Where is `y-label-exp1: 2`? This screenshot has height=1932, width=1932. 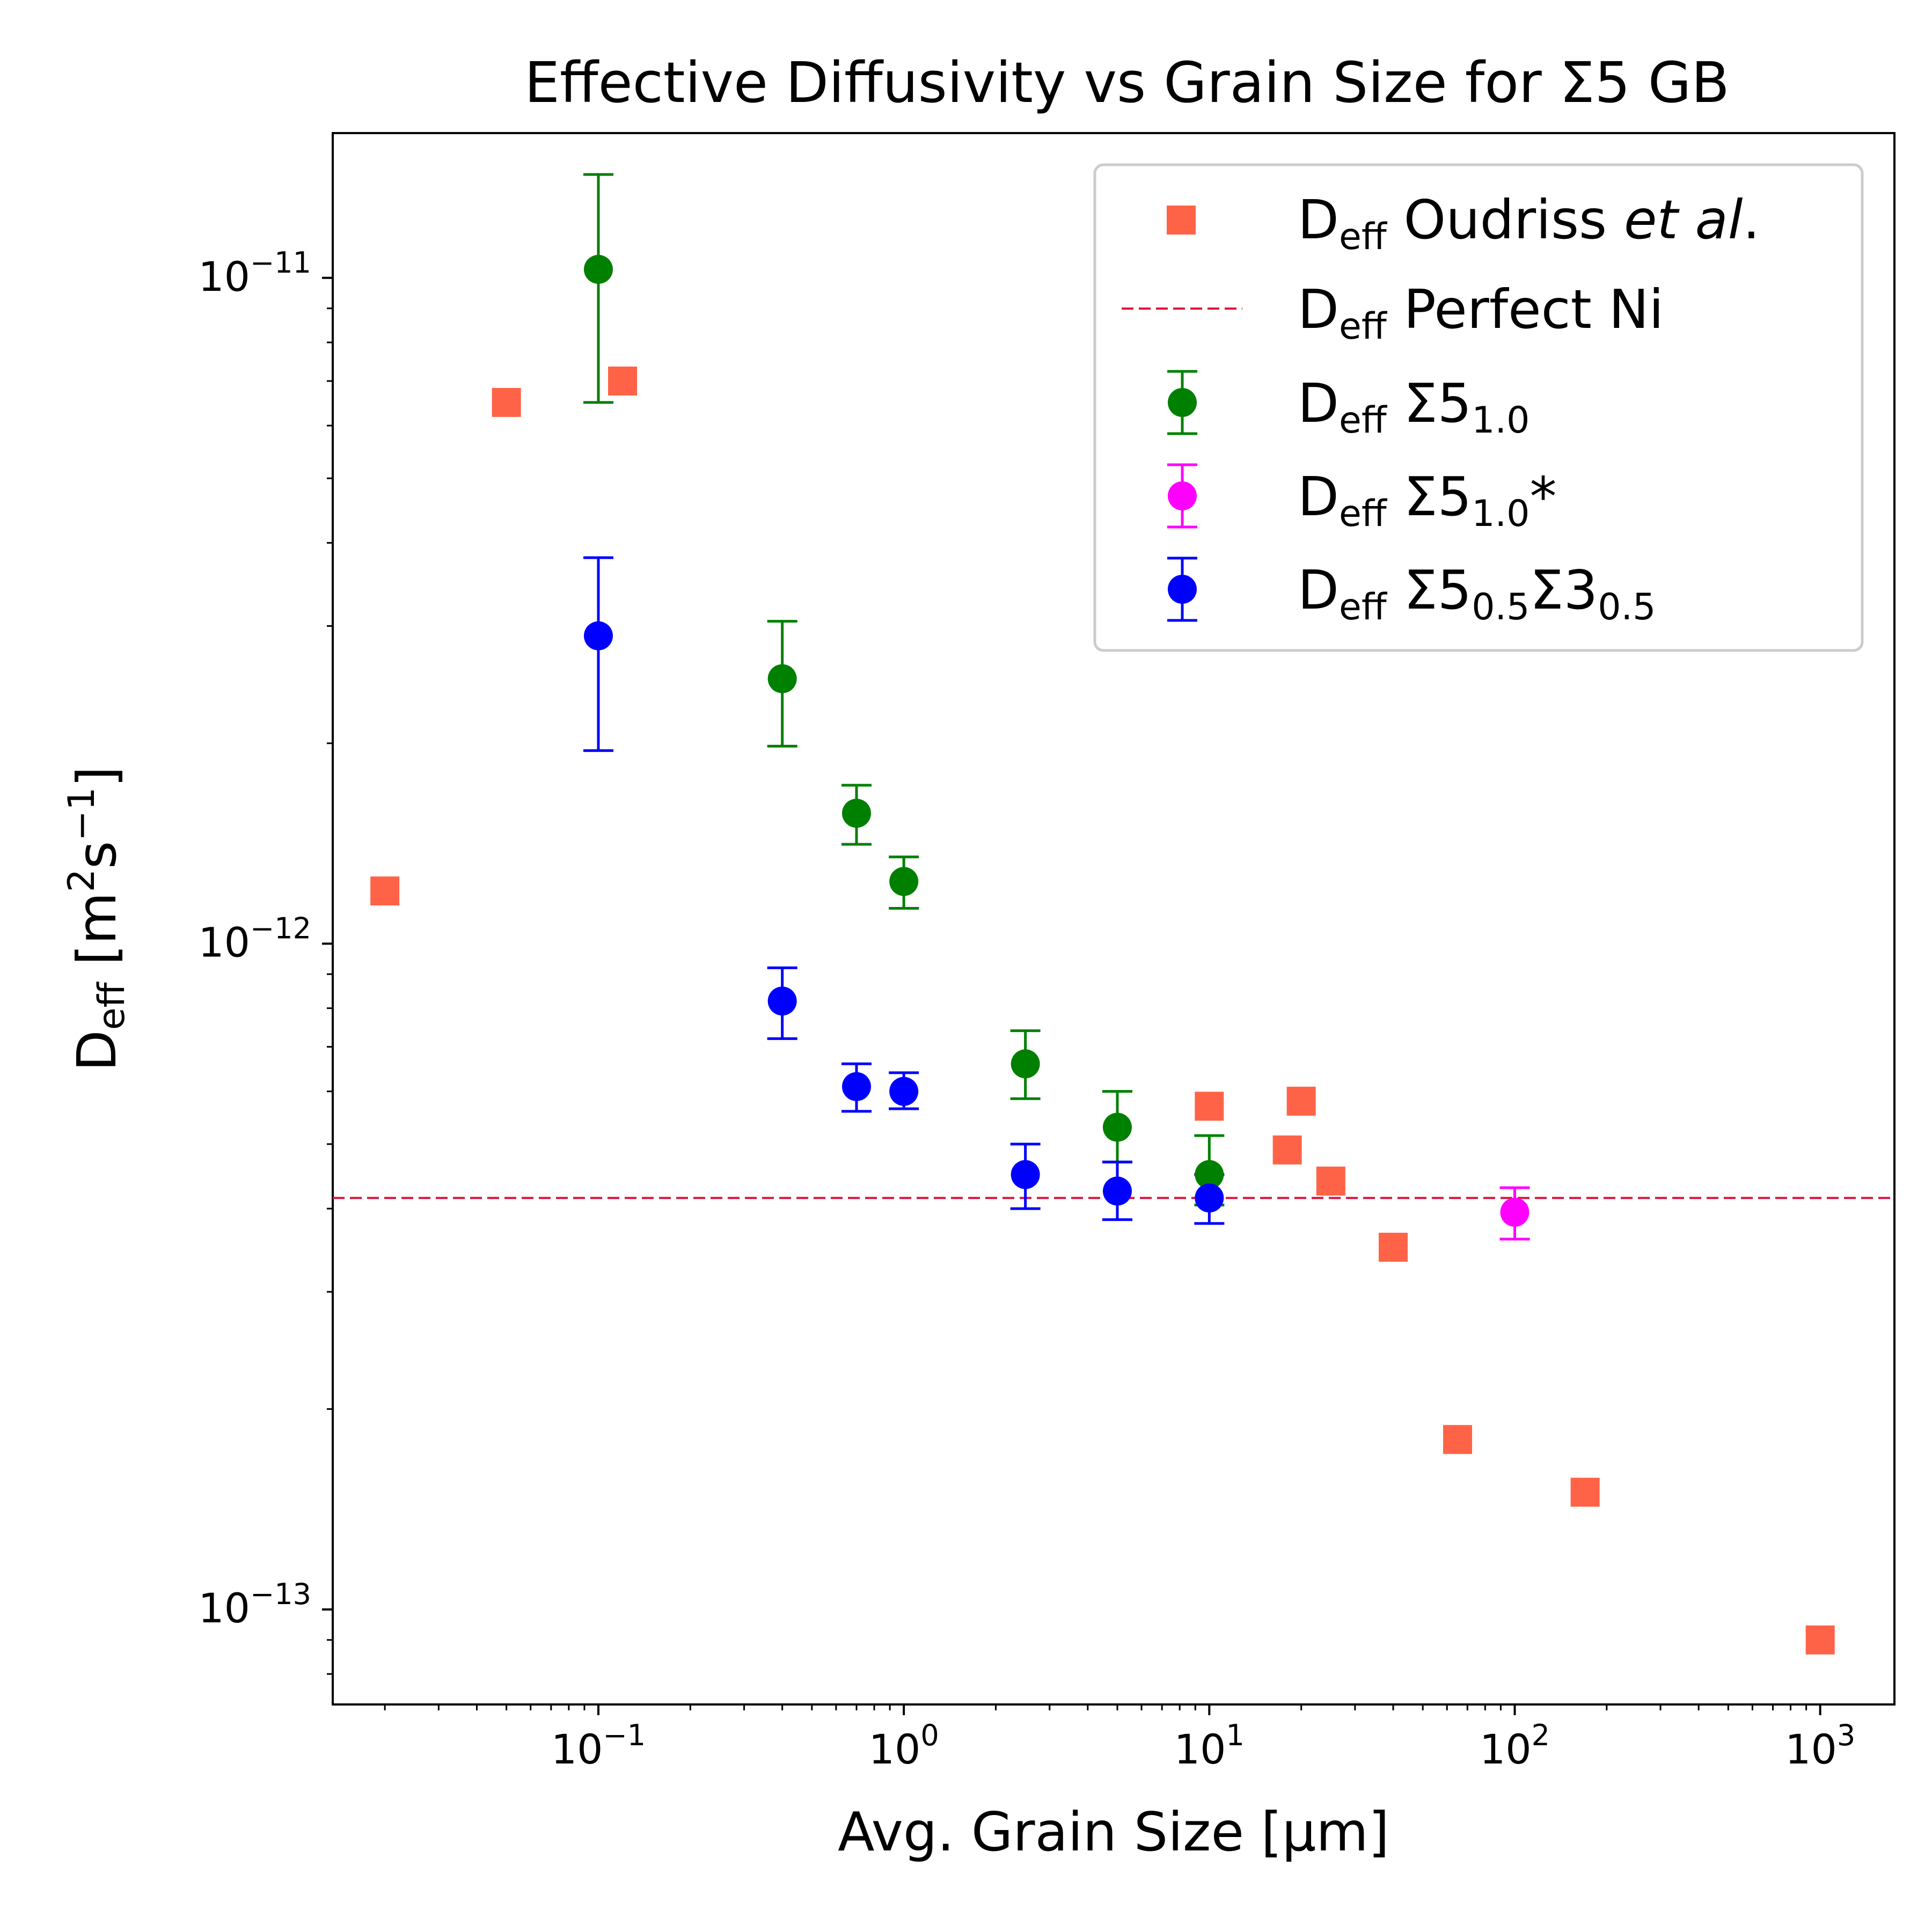
y-label-exp1: 2 is located at coordinates (82, 880).